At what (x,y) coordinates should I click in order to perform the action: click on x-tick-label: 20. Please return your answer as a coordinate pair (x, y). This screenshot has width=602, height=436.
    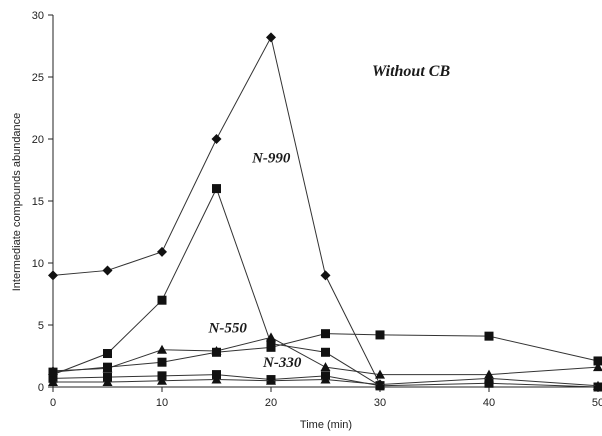
    Looking at the image, I should click on (271, 403).